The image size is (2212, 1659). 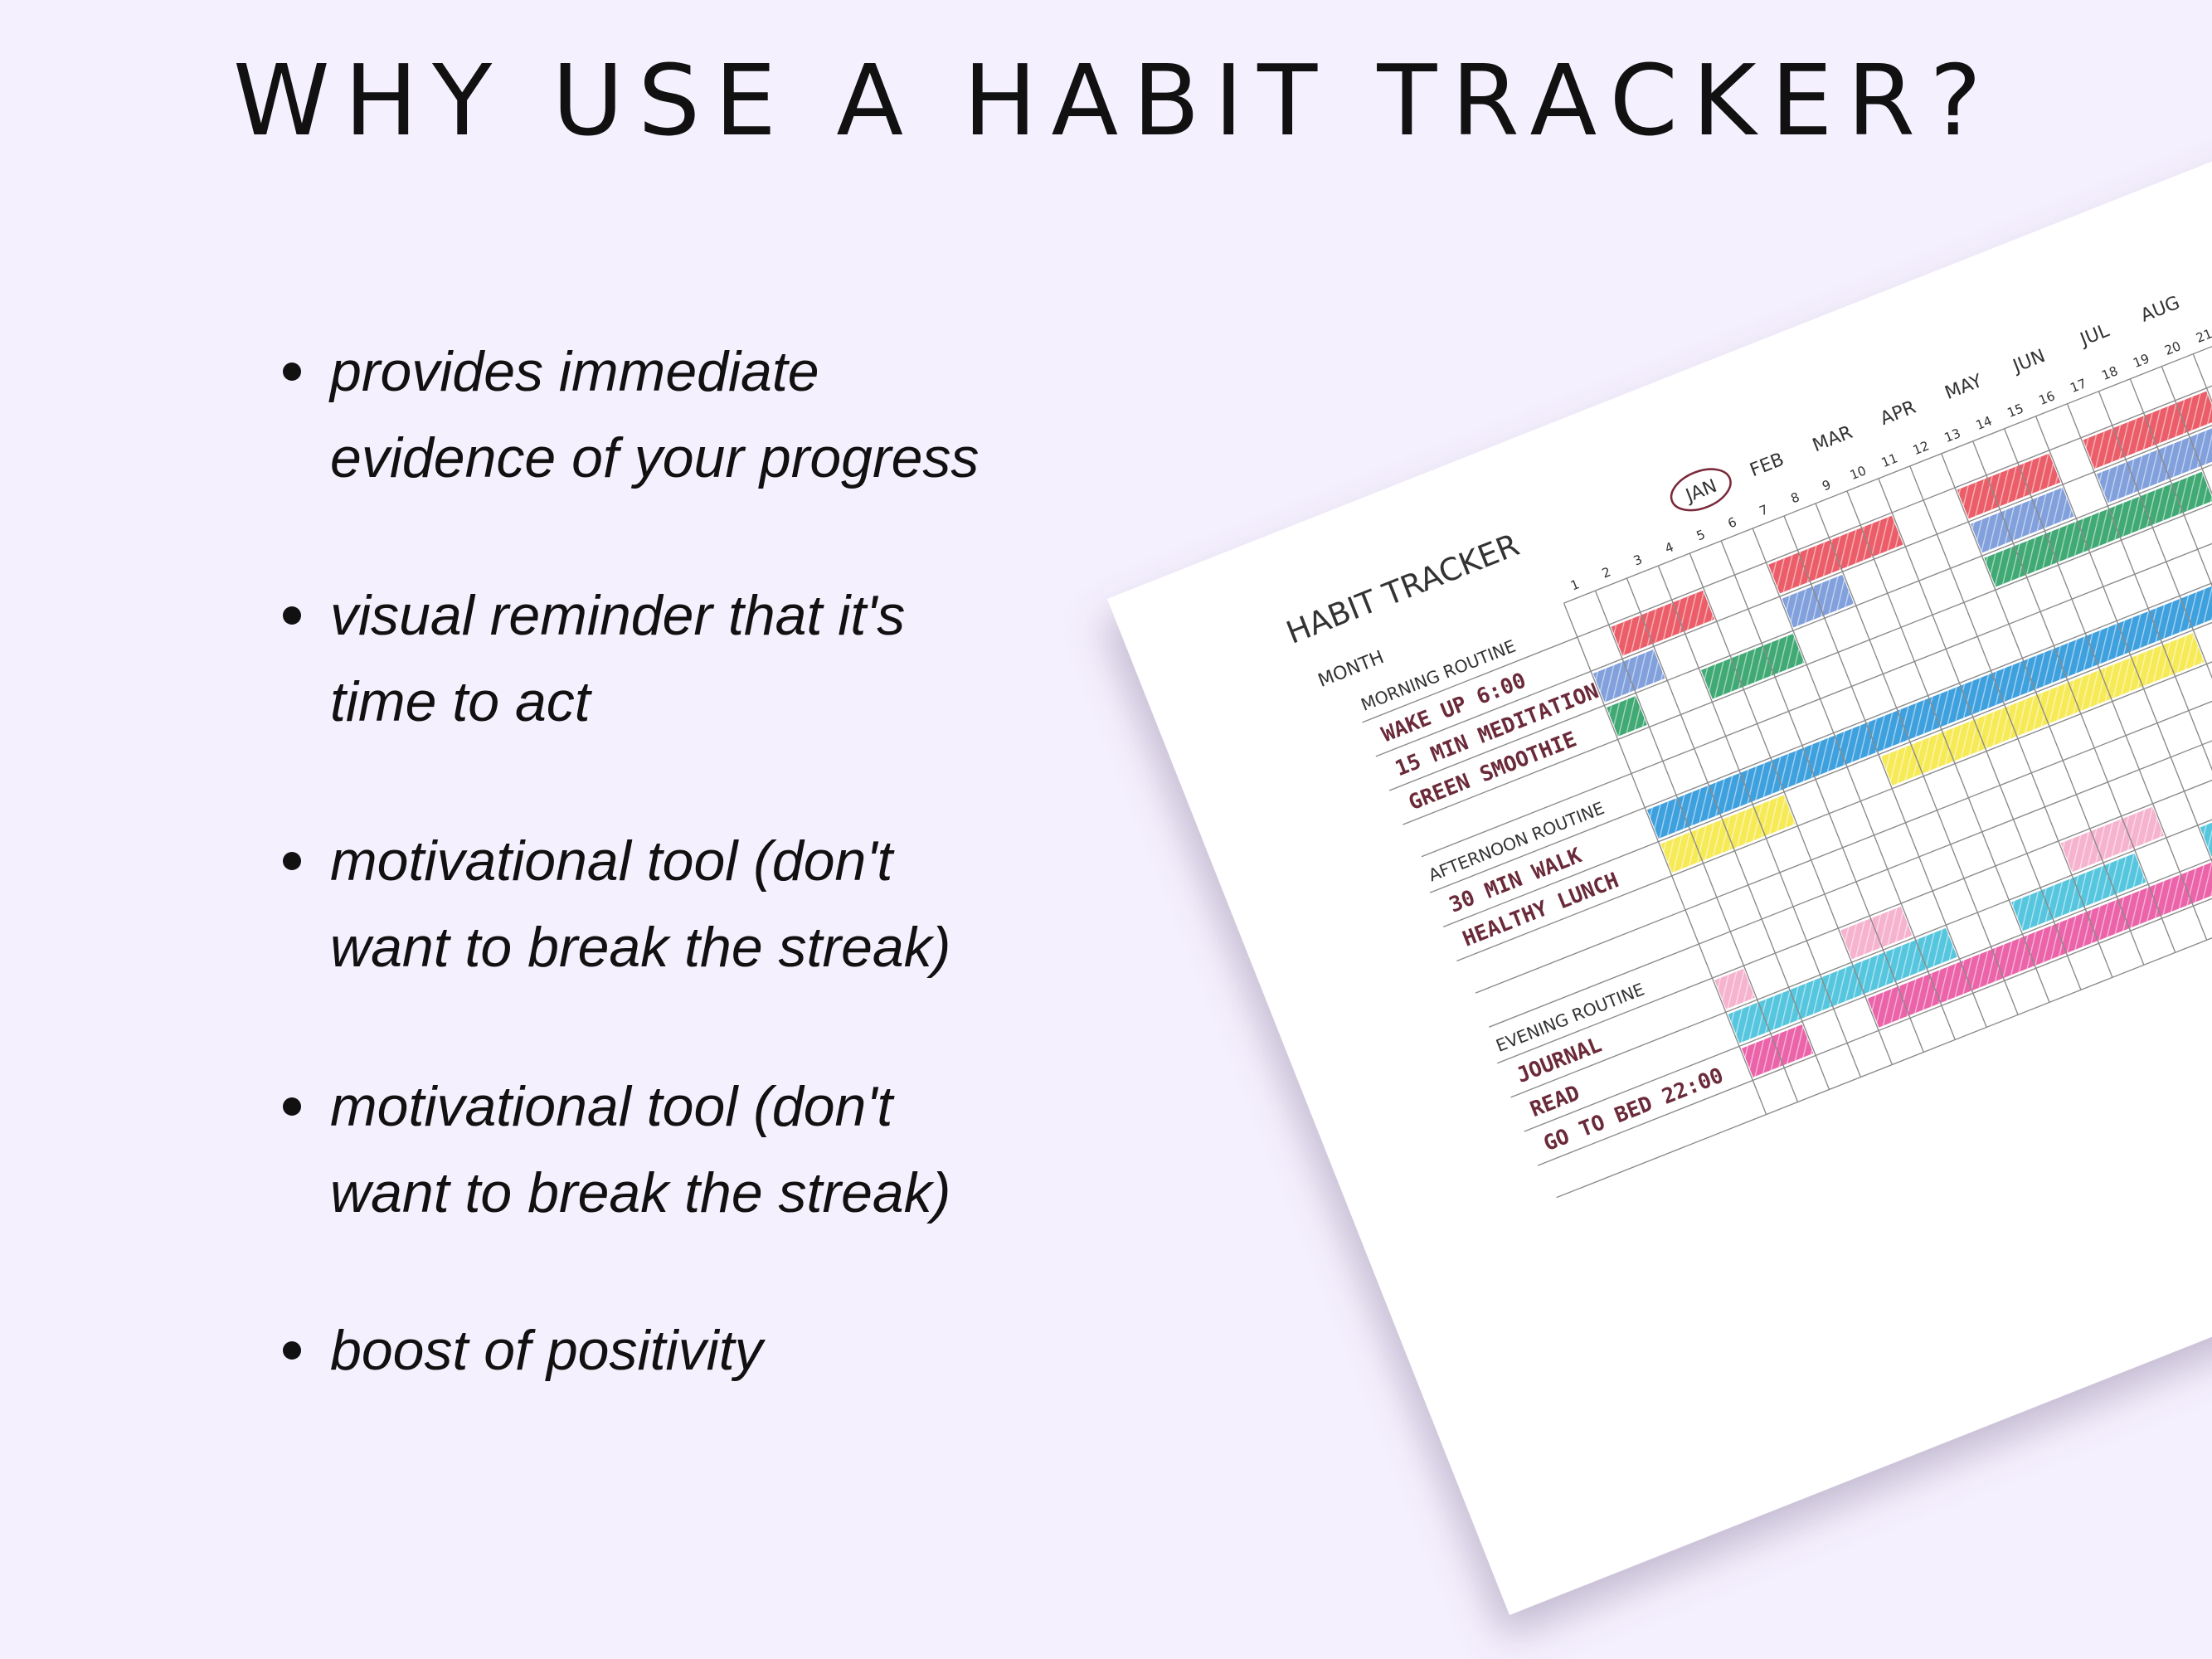 I want to click on day-number: 17, so click(x=2079, y=386).